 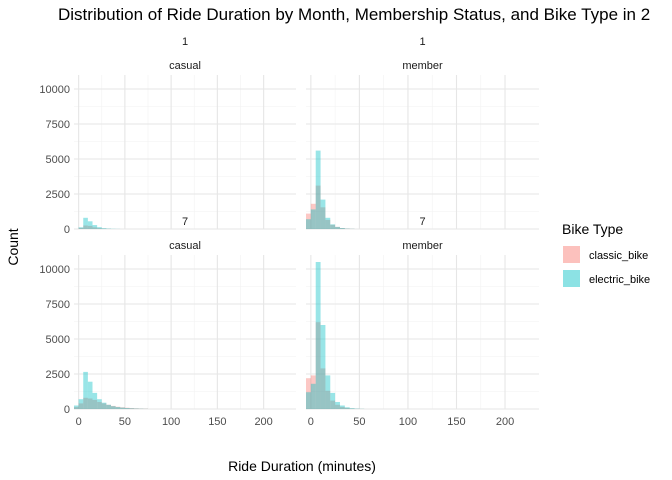 I want to click on legend: Bike Type classic_bike electric_bike, so click(x=606, y=254).